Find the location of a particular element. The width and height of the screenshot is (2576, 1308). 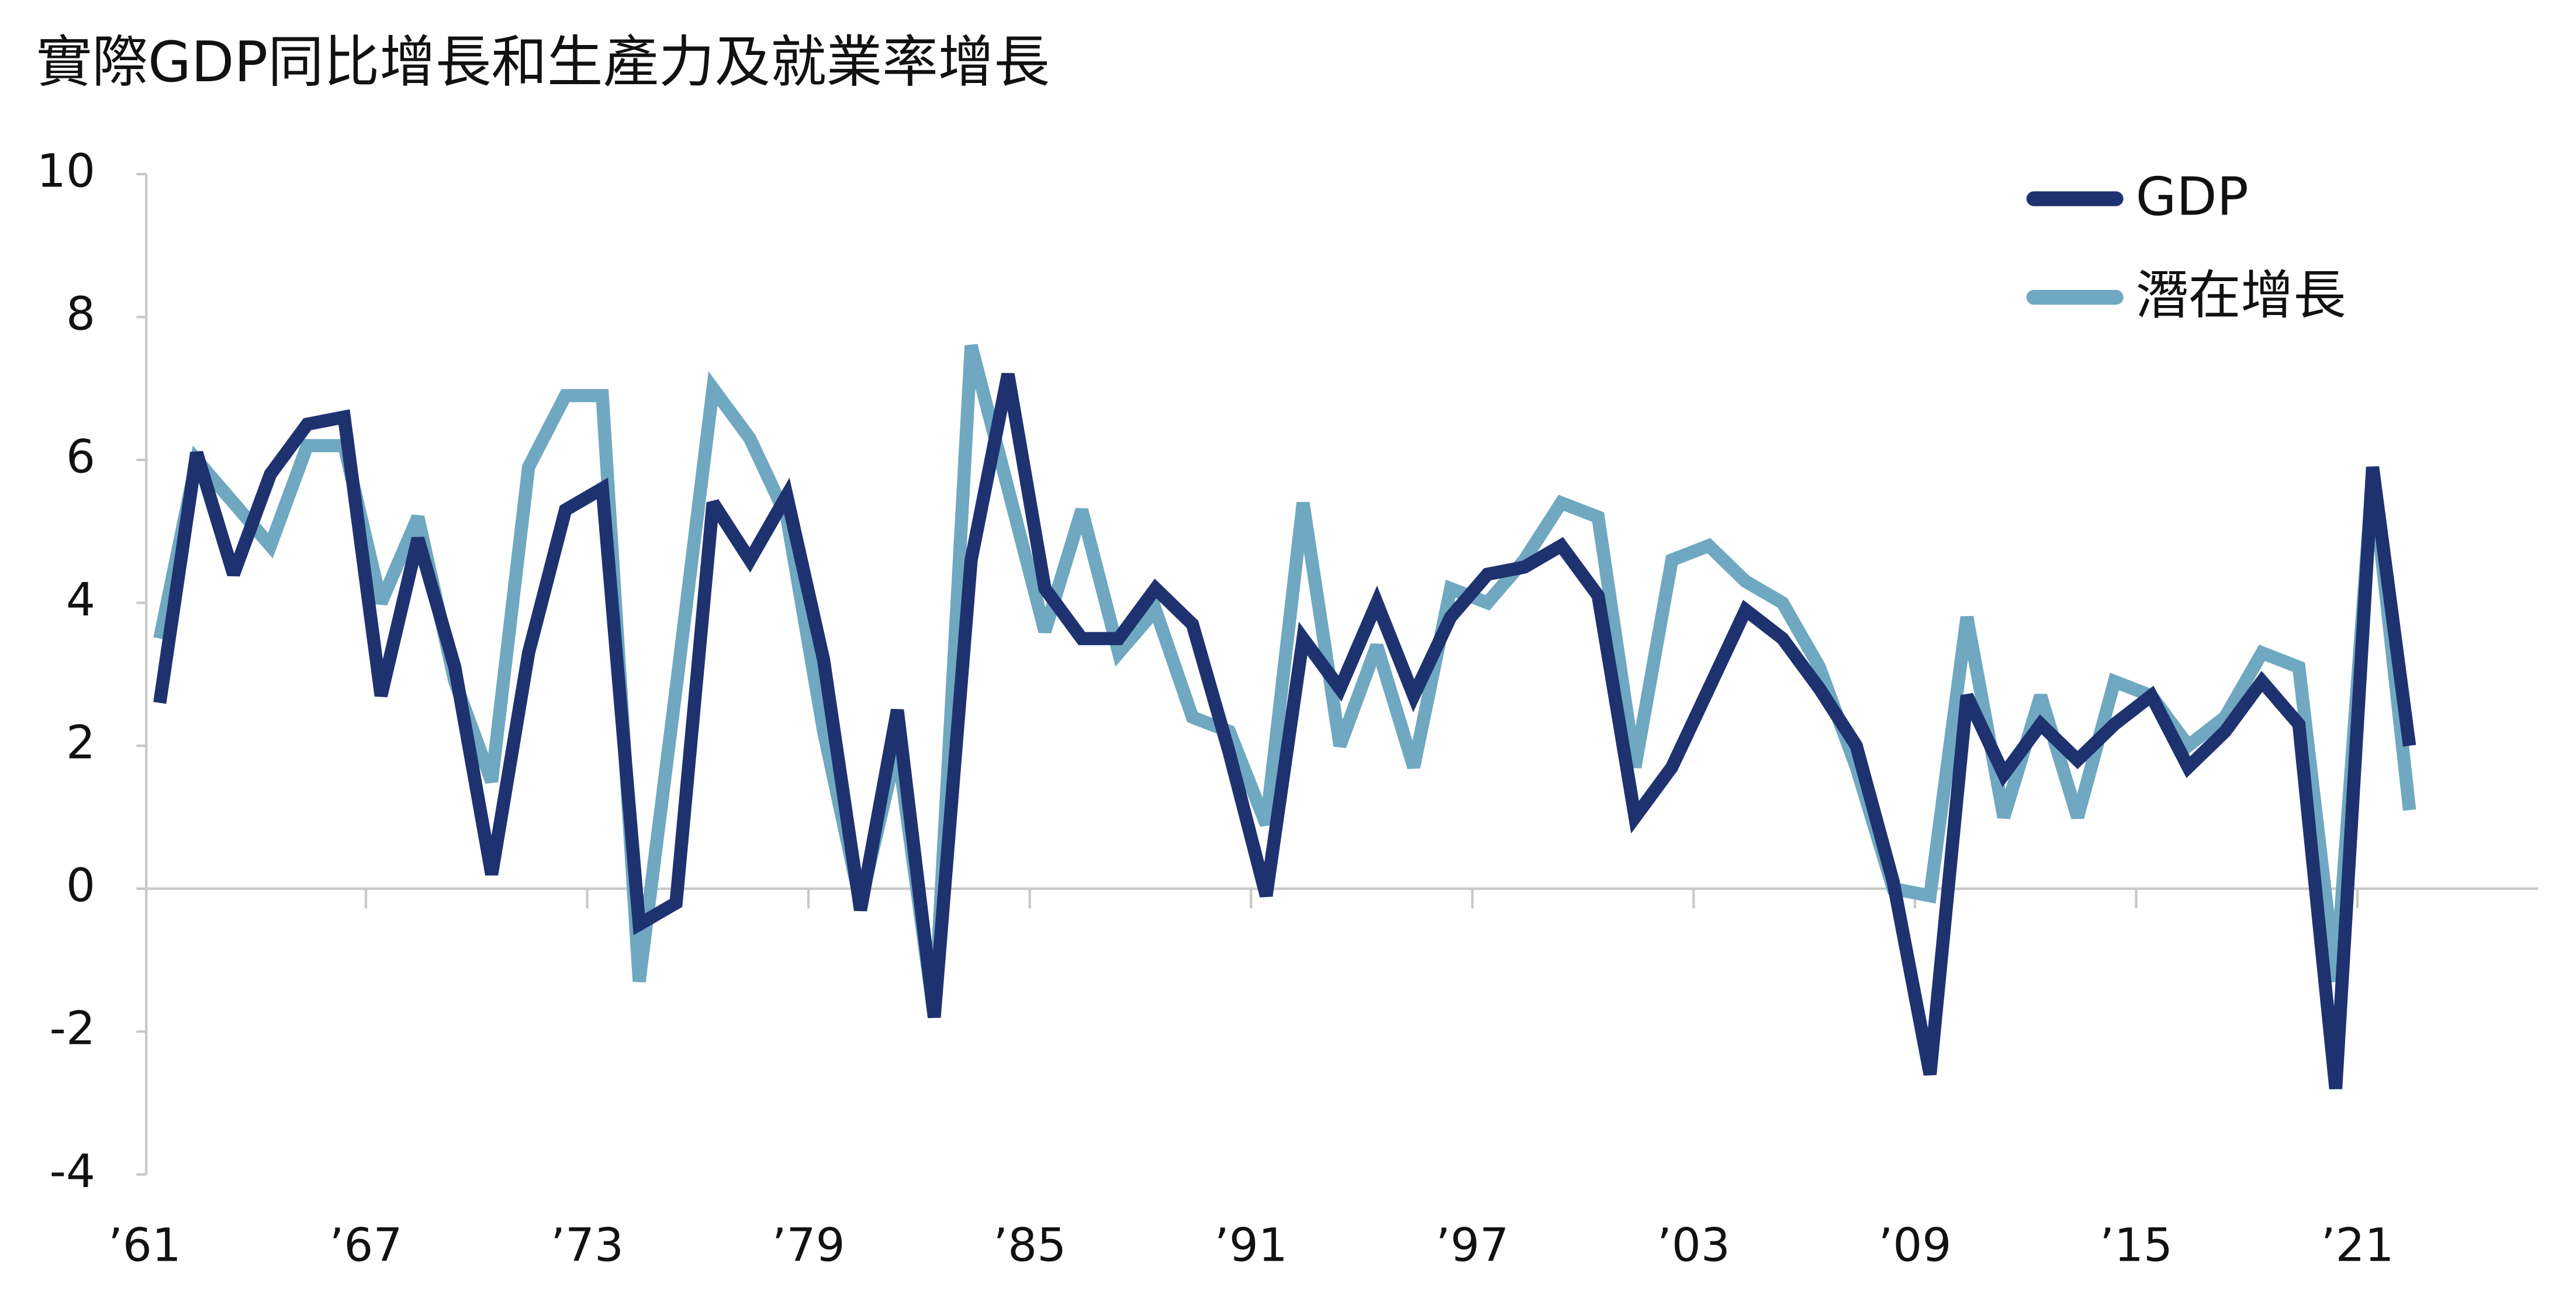

y-tick-label: 2 is located at coordinates (80, 742).